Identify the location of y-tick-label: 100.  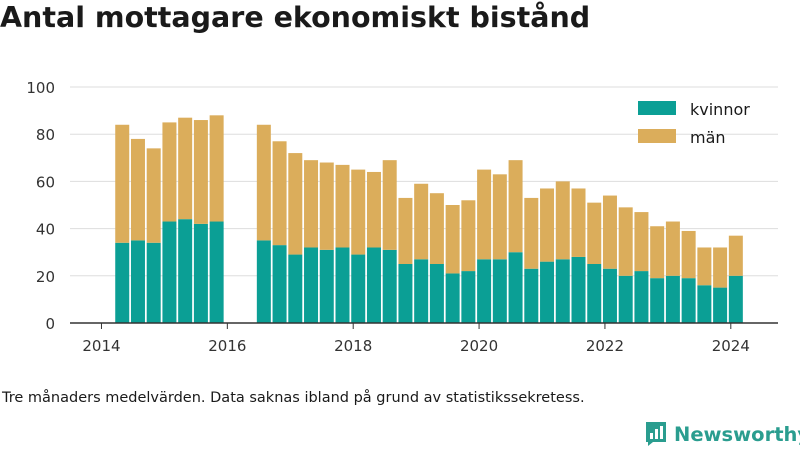
(40, 88).